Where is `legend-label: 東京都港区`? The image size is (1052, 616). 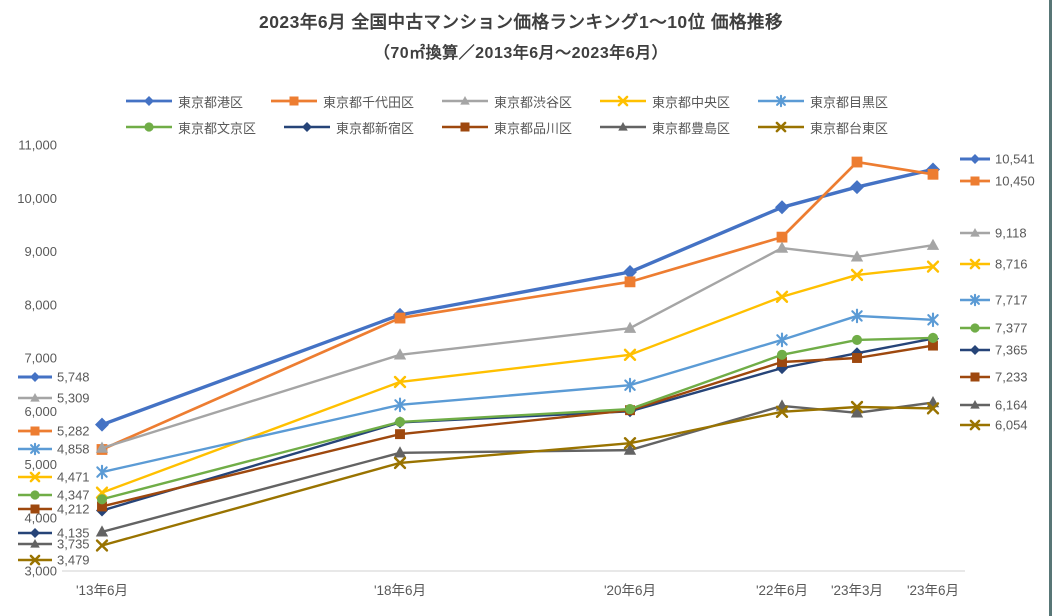 legend-label: 東京都港区 is located at coordinates (210, 102).